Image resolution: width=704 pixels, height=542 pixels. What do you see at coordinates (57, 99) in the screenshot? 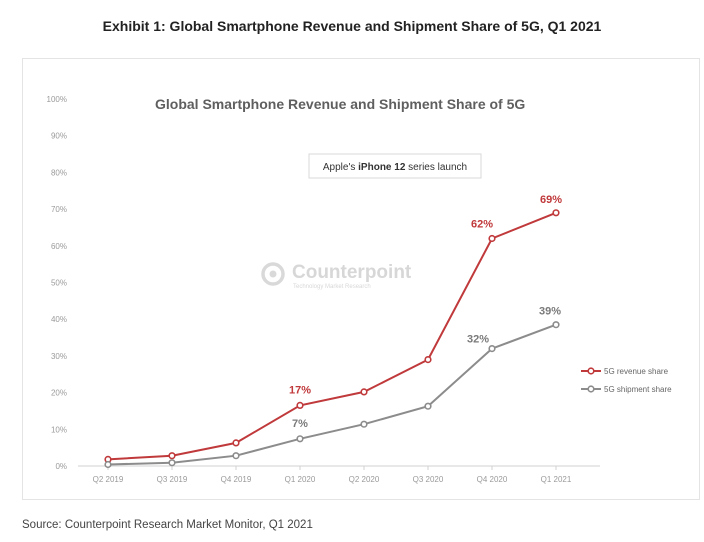
I see `y-tick-label: 100%` at bounding box center [57, 99].